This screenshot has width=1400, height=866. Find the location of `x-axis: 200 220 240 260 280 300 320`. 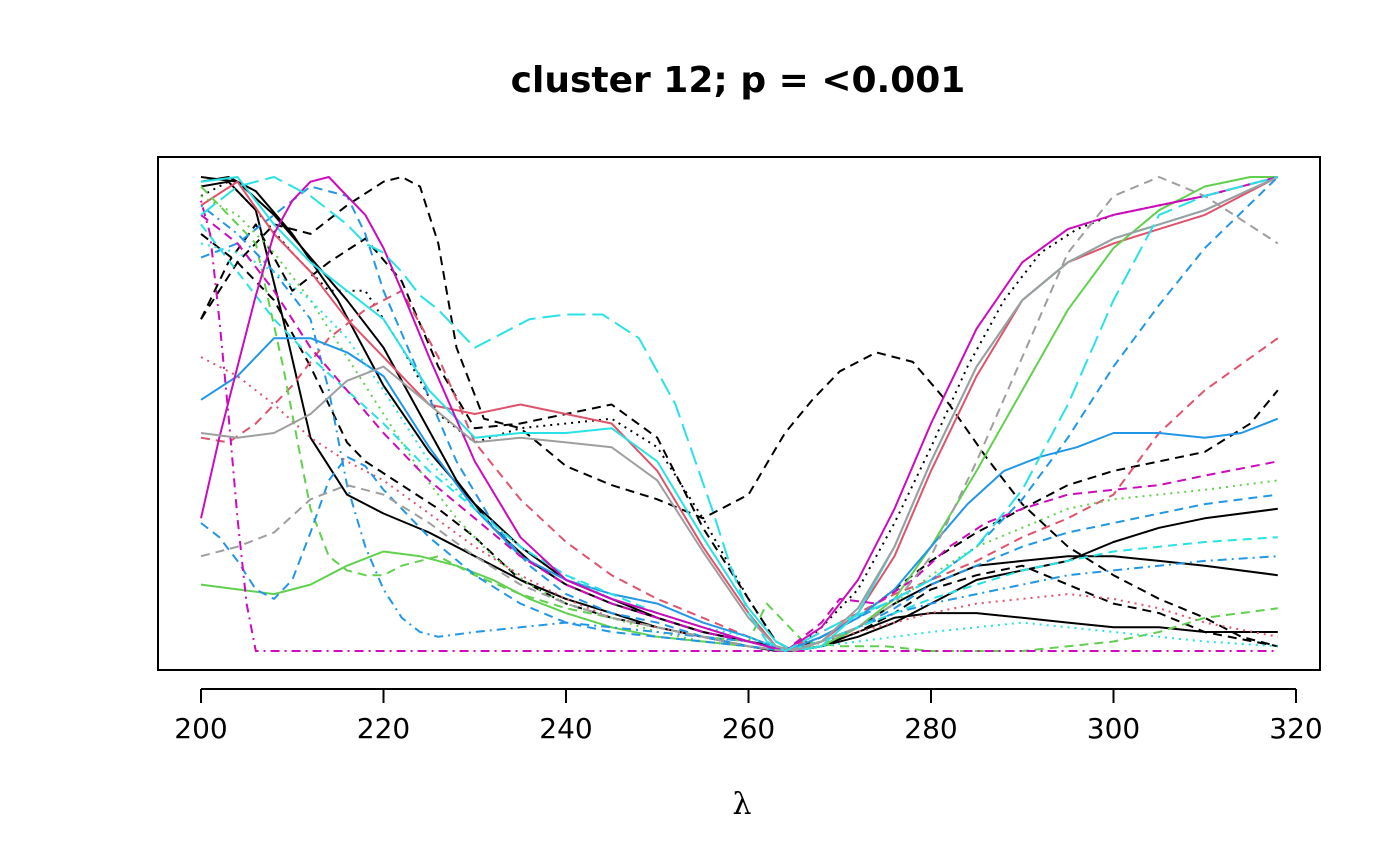

x-axis: 200 220 240 260 280 300 320 is located at coordinates (748, 716).